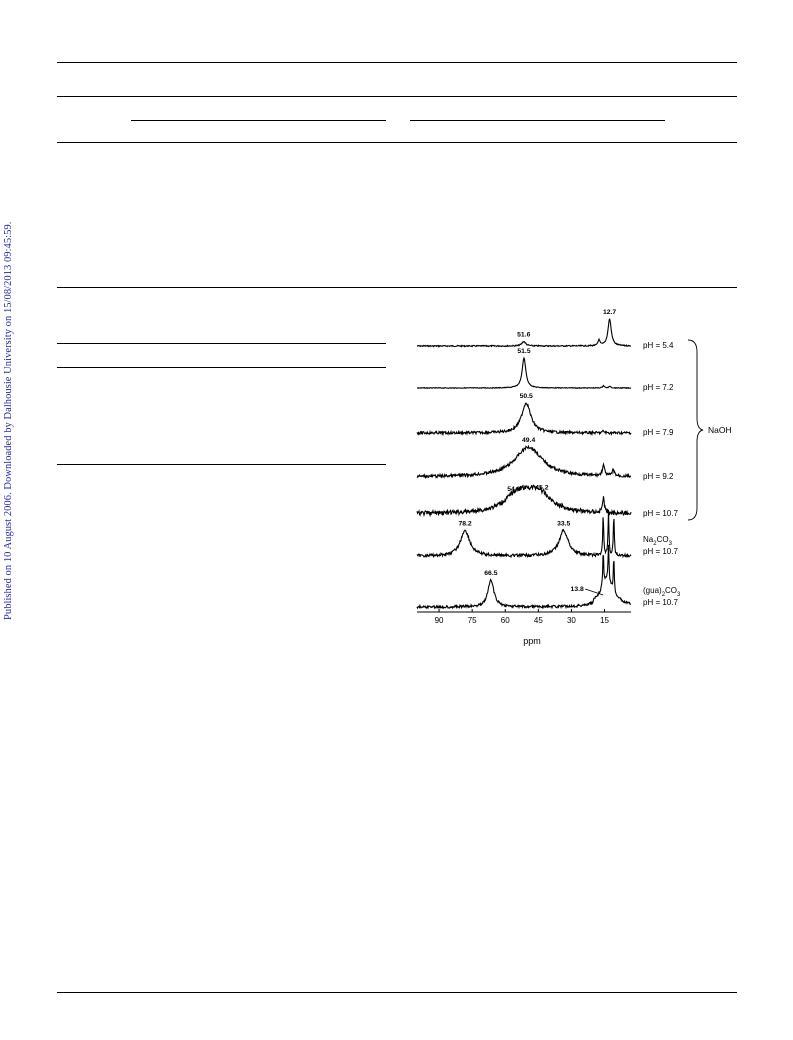  I want to click on peak-arrow, so click(594, 592).